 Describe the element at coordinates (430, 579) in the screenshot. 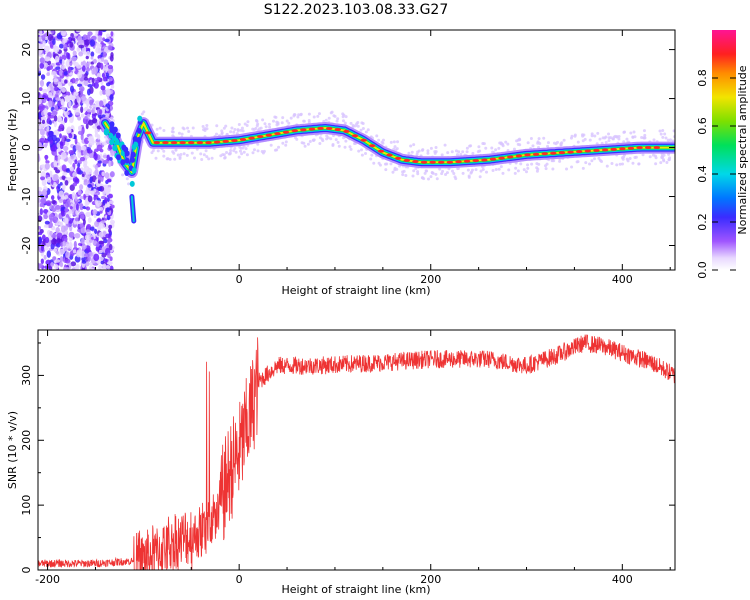

I see `snr-x-tick-label: 200` at that location.